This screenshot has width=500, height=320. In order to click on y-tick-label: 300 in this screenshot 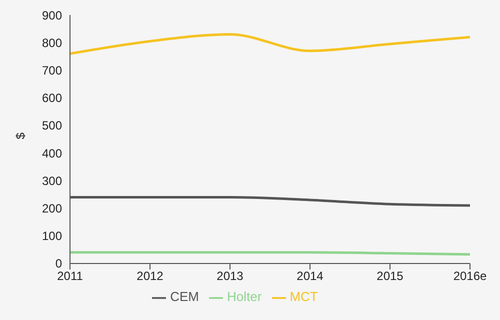, I will do `click(52, 181)`.